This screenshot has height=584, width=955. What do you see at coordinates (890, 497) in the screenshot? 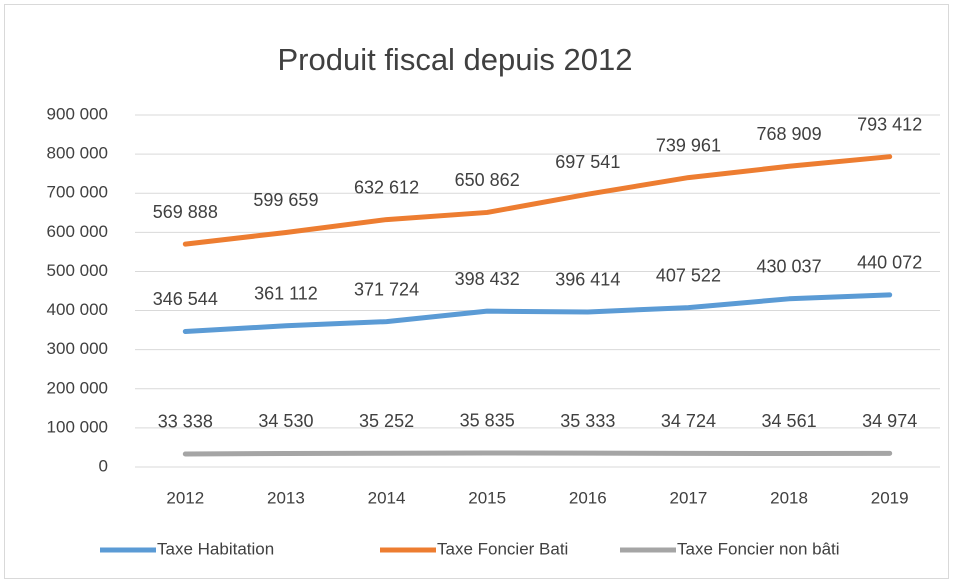
I see `x-tick-label: 2019` at bounding box center [890, 497].